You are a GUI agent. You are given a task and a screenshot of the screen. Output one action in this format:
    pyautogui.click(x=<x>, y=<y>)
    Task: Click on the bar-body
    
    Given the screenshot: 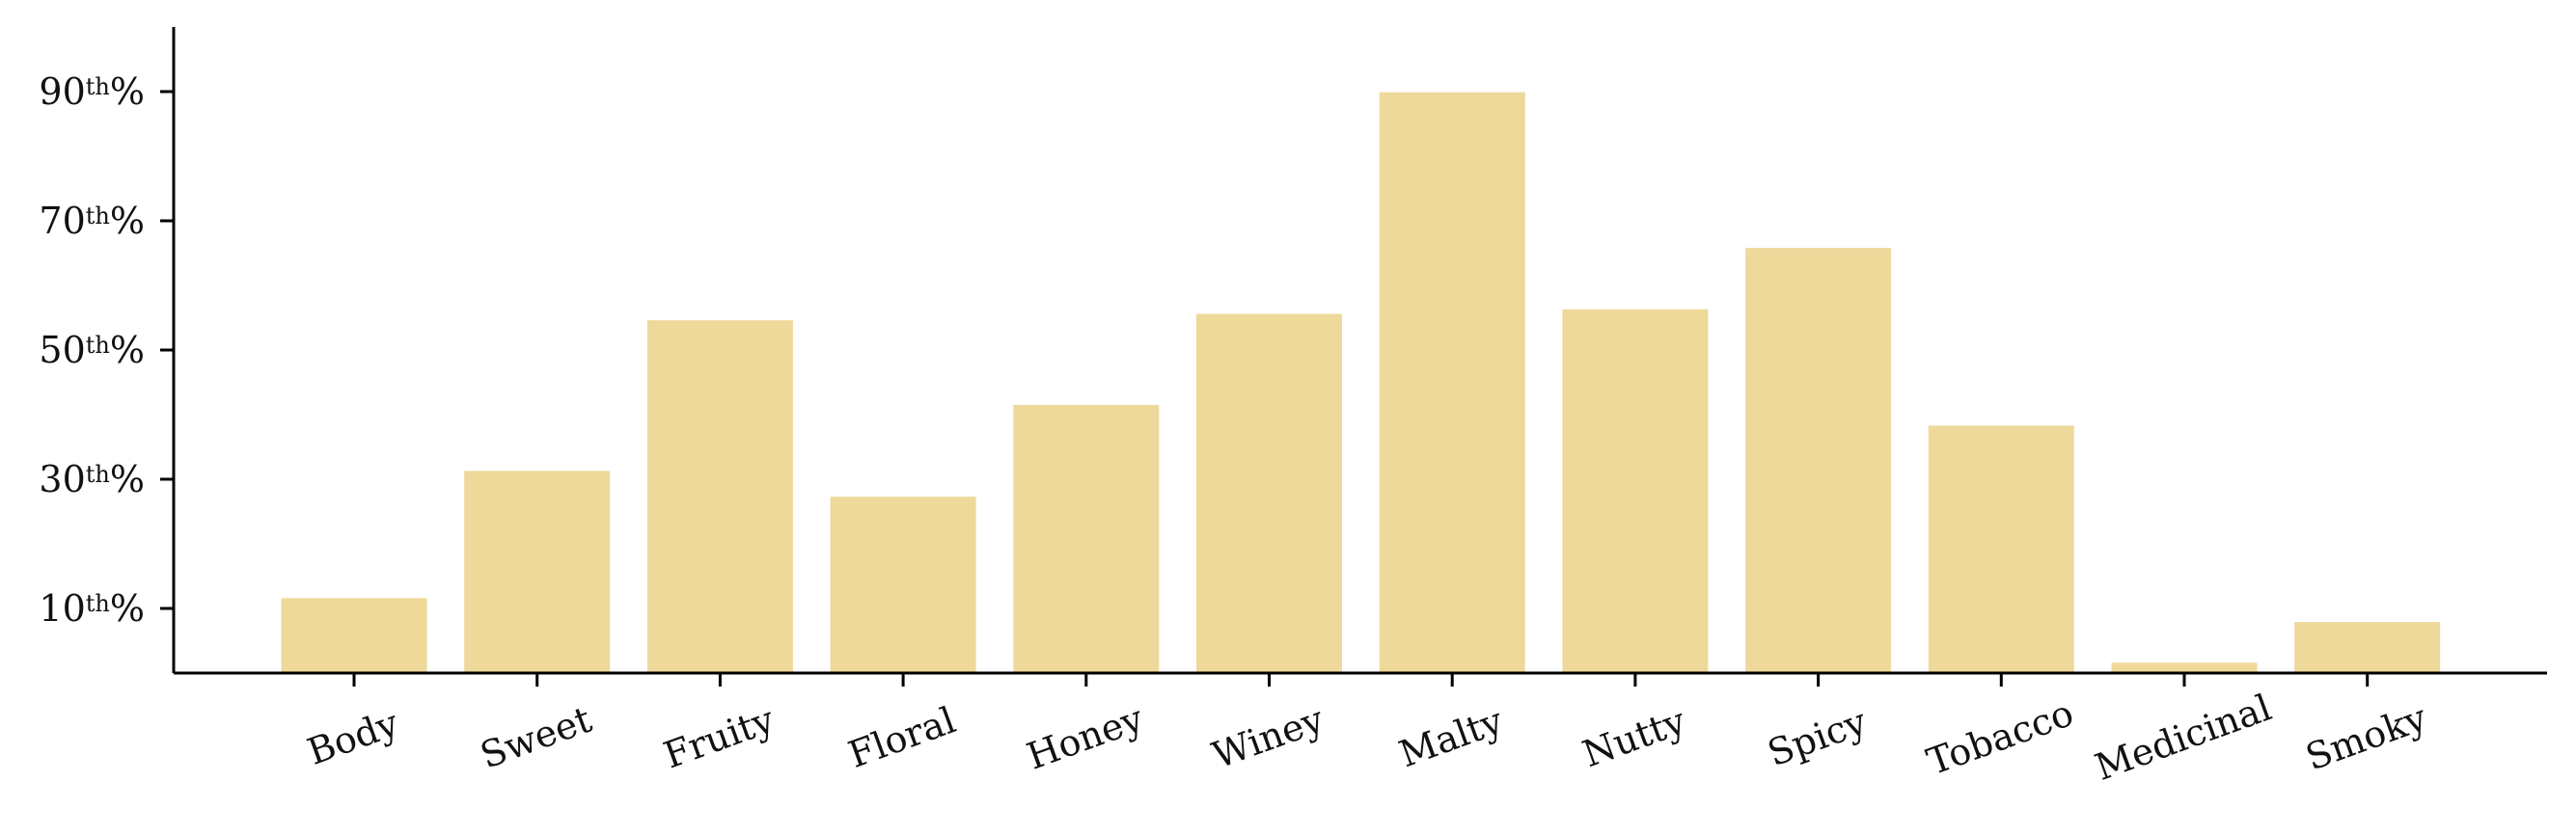 What is the action you would take?
    pyautogui.click(x=354, y=635)
    